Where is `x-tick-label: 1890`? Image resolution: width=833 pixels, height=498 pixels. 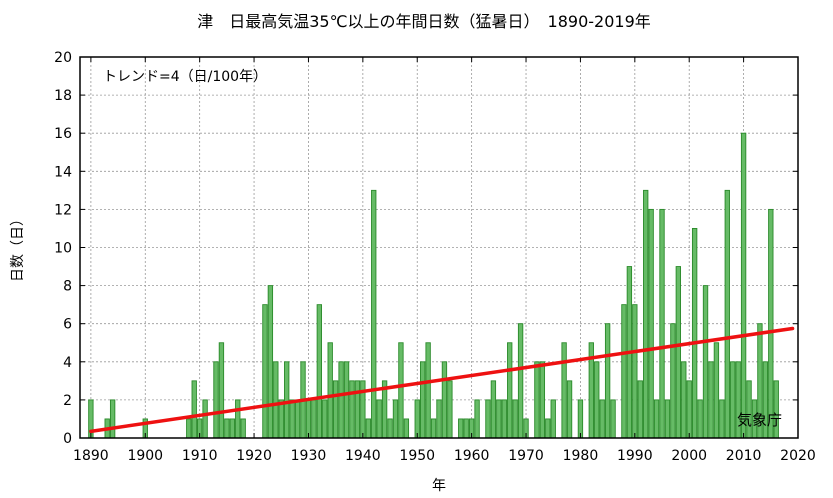
x-tick-label: 1890 is located at coordinates (91, 456).